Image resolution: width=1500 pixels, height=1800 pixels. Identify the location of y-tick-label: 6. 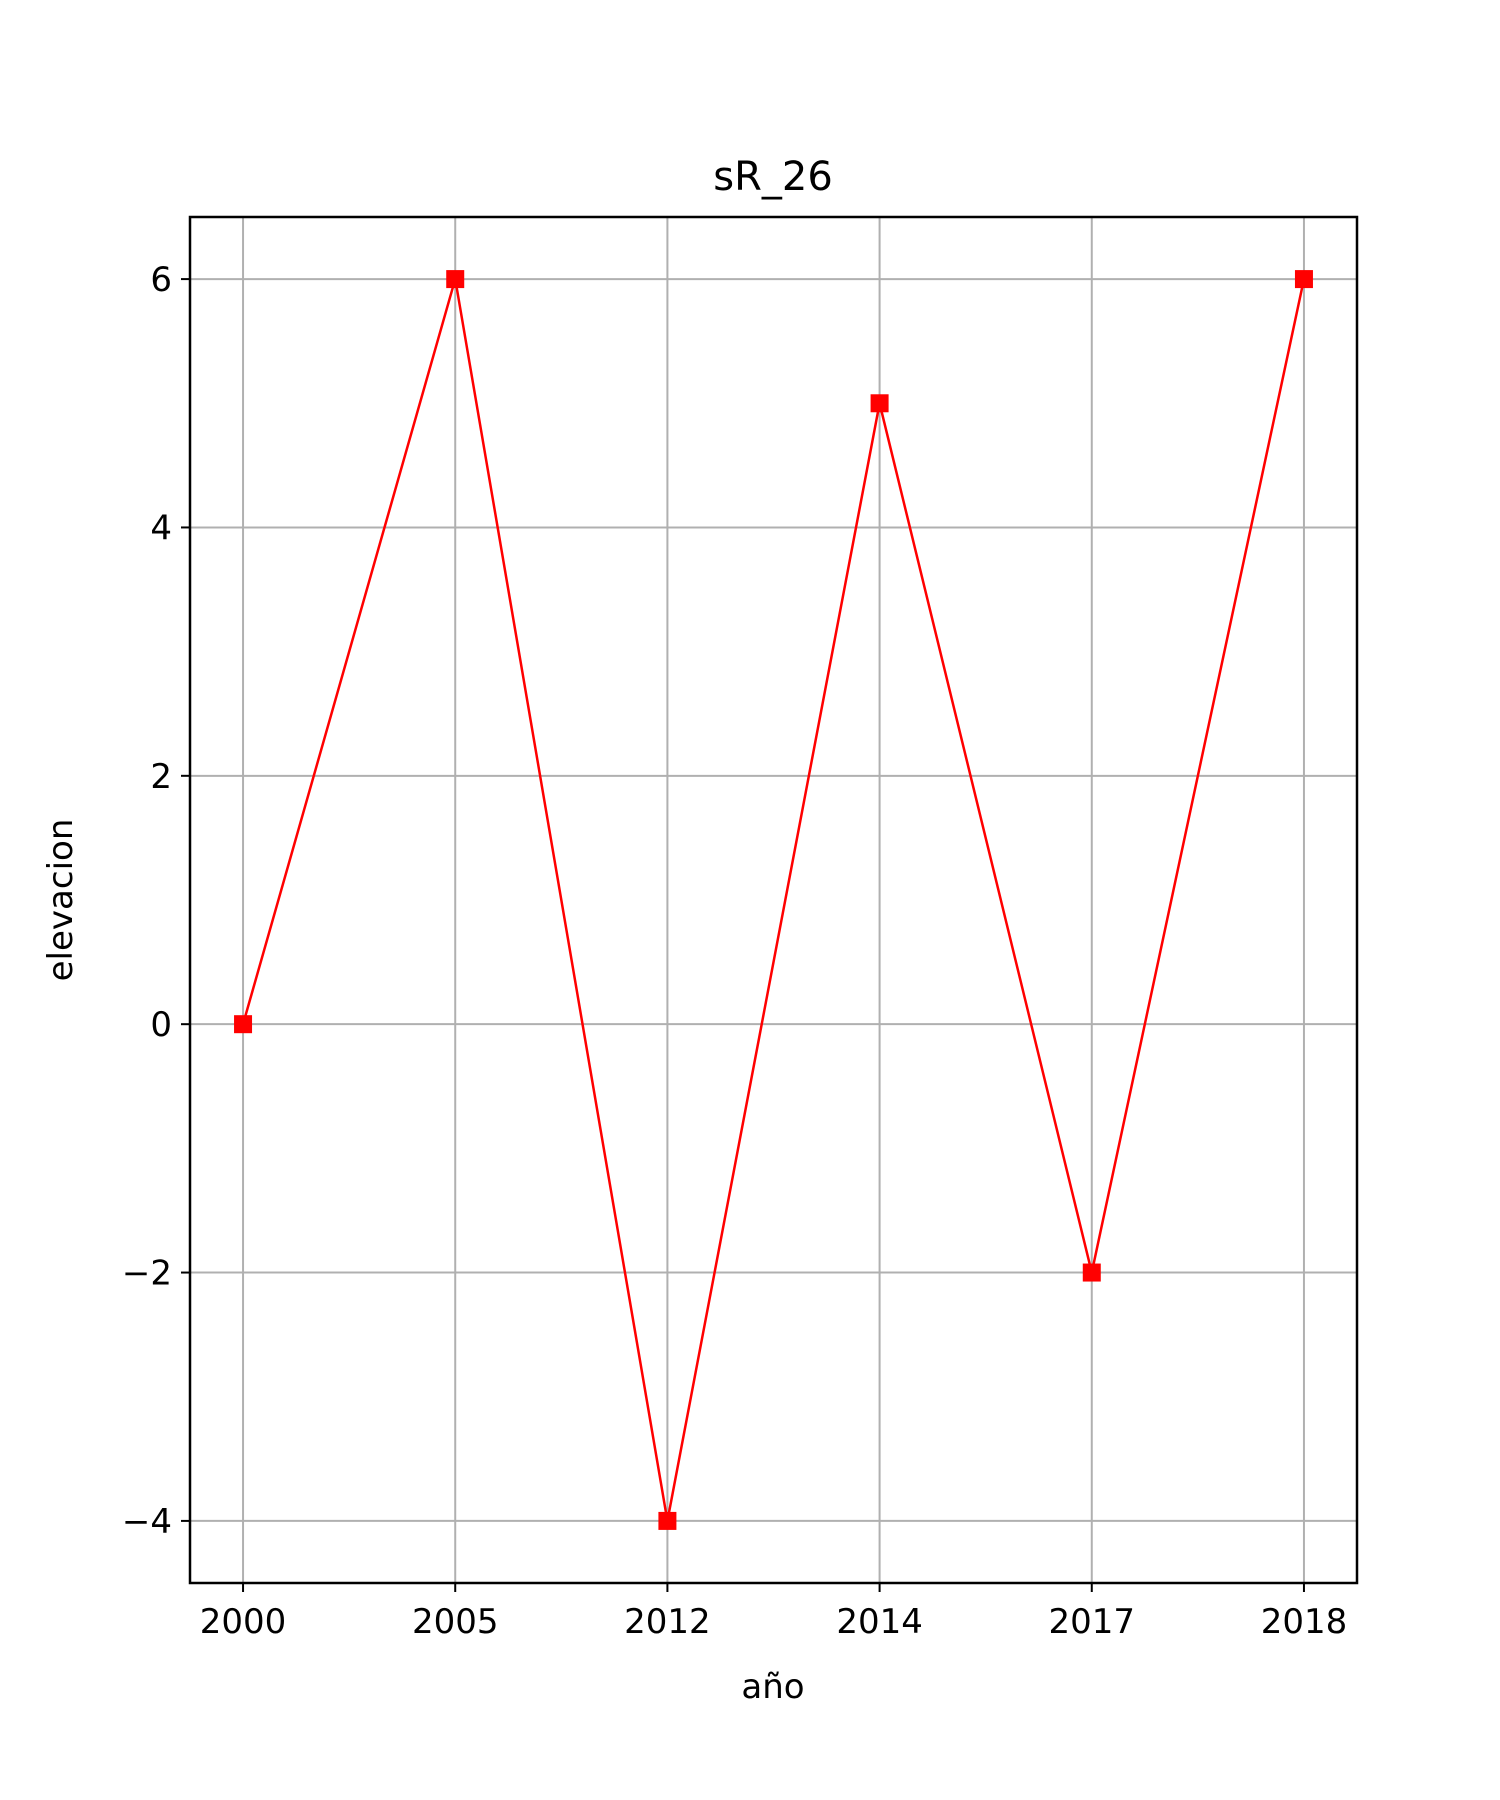
(161, 280).